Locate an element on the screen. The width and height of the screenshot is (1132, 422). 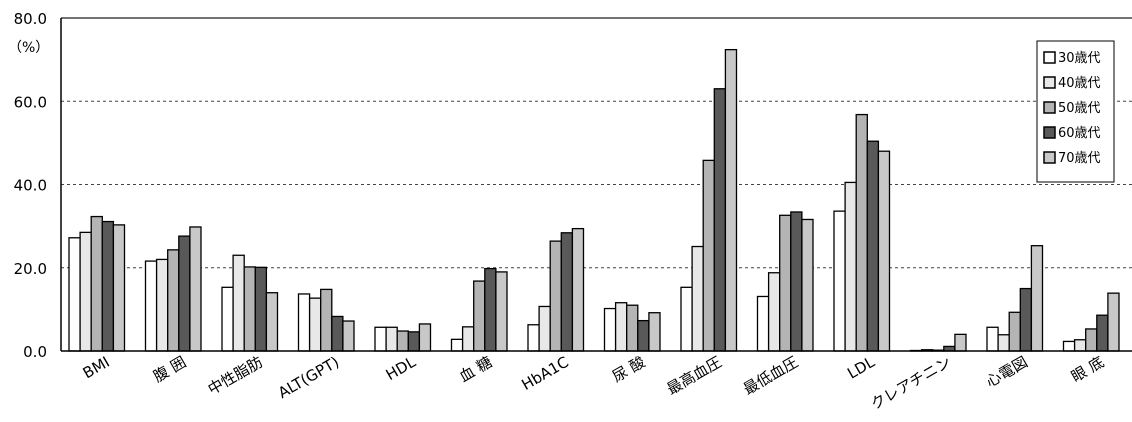
category-label: 眼 底 is located at coordinates (1087, 369).